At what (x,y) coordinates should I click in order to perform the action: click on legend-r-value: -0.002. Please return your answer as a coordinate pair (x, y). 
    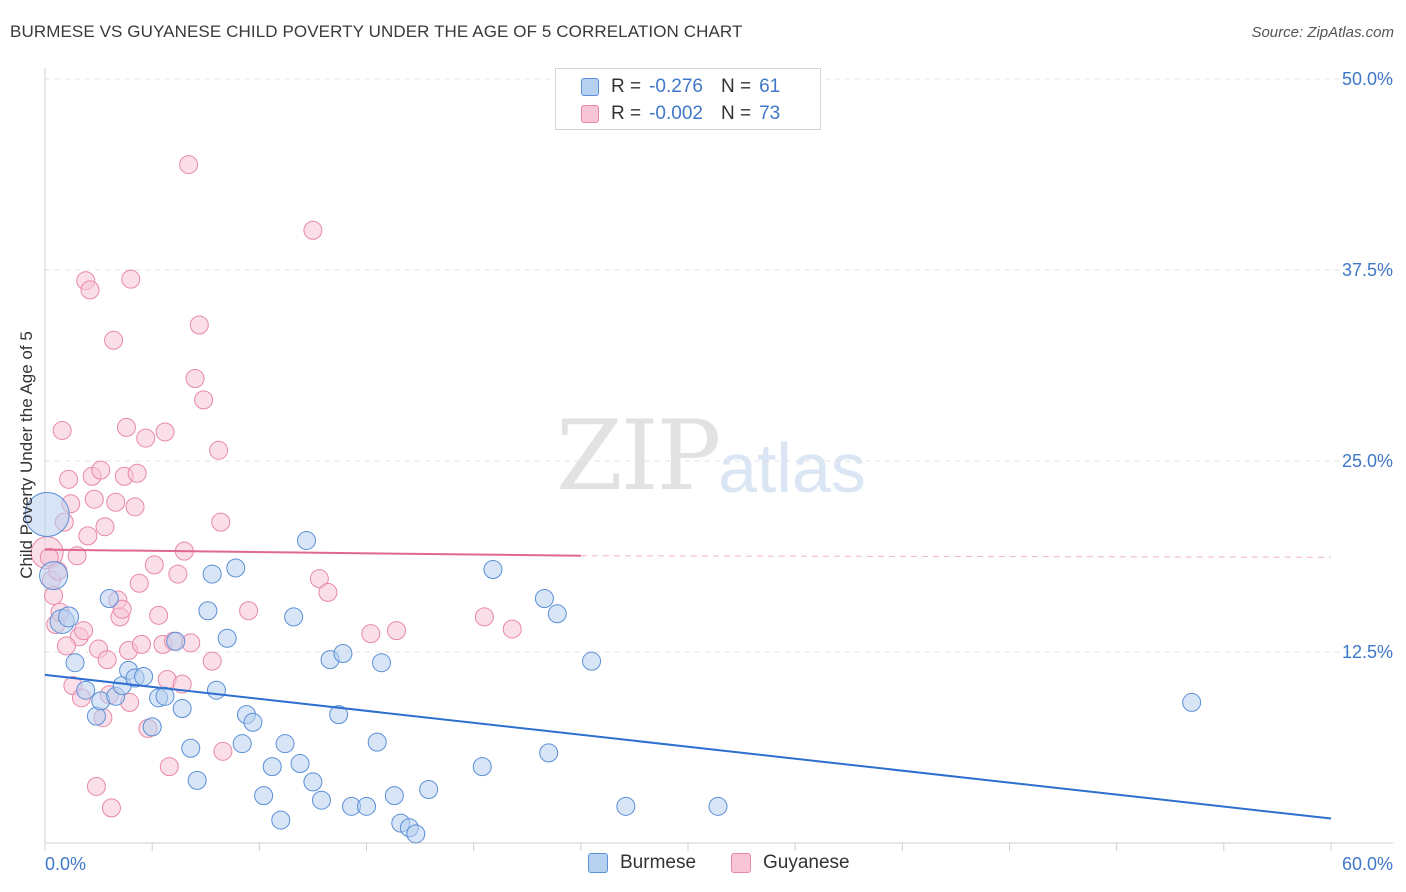
    Looking at the image, I should click on (676, 113).